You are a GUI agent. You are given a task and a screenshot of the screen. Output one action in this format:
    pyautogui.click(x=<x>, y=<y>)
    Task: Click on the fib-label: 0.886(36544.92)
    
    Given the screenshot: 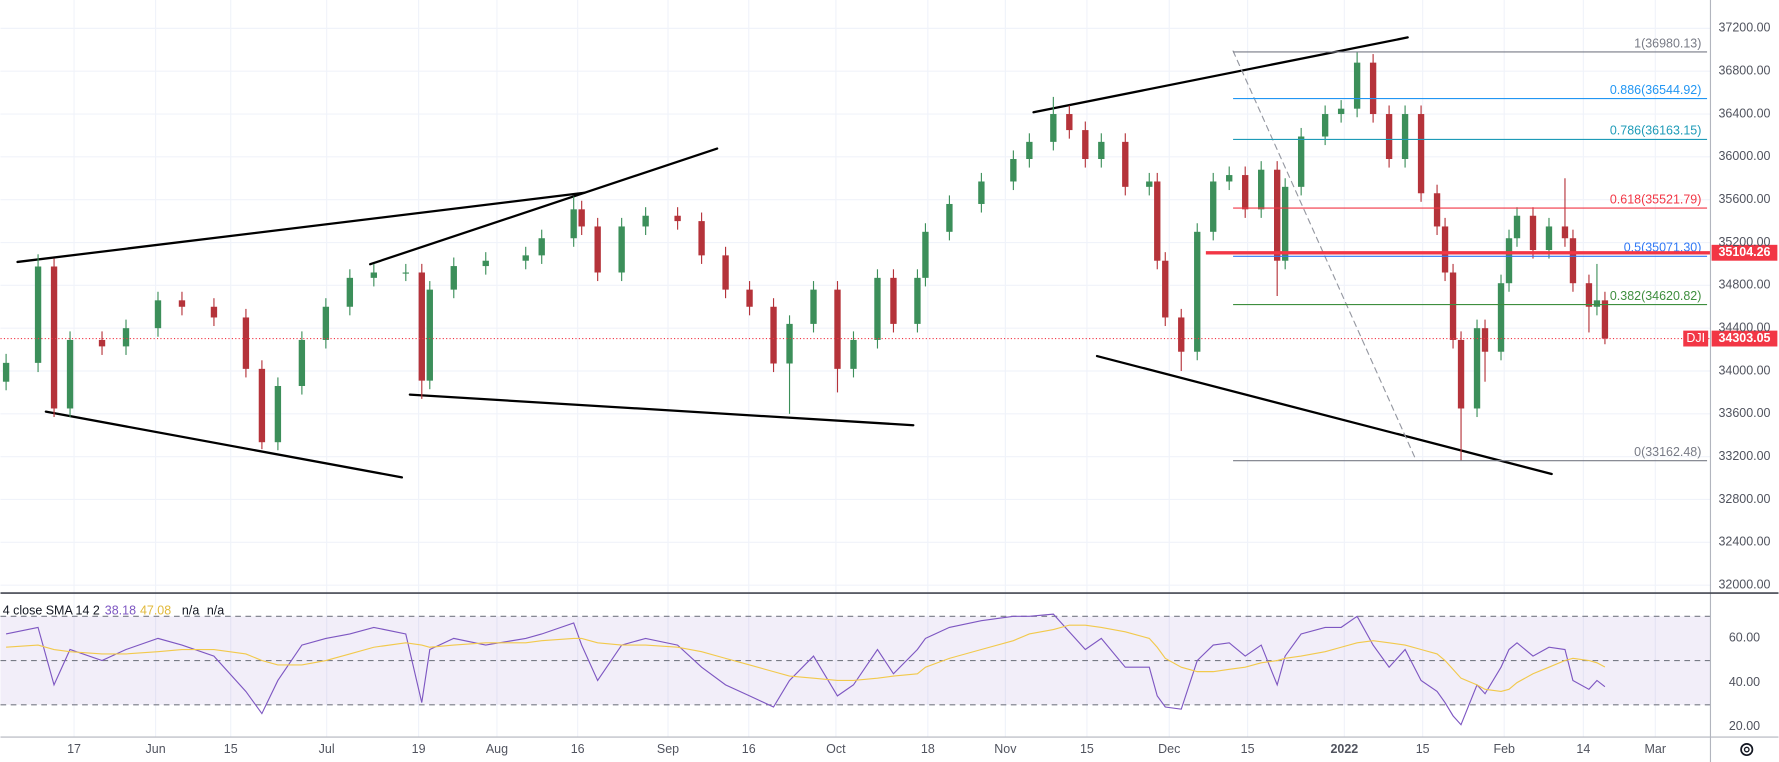 What is the action you would take?
    pyautogui.click(x=1656, y=90)
    